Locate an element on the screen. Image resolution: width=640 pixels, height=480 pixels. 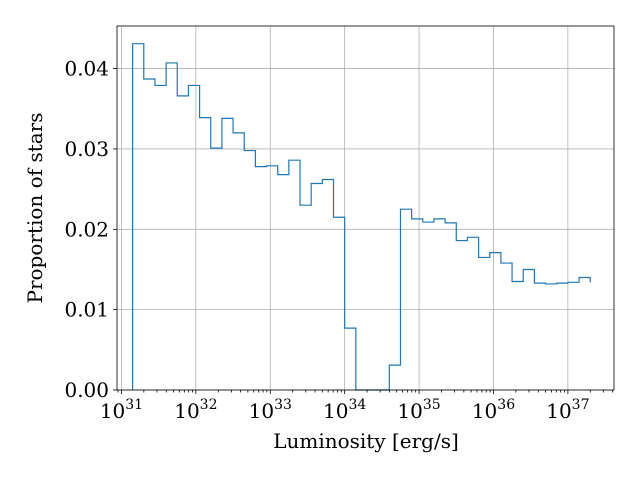
y-tick-label: 0.04 is located at coordinates (86, 69).